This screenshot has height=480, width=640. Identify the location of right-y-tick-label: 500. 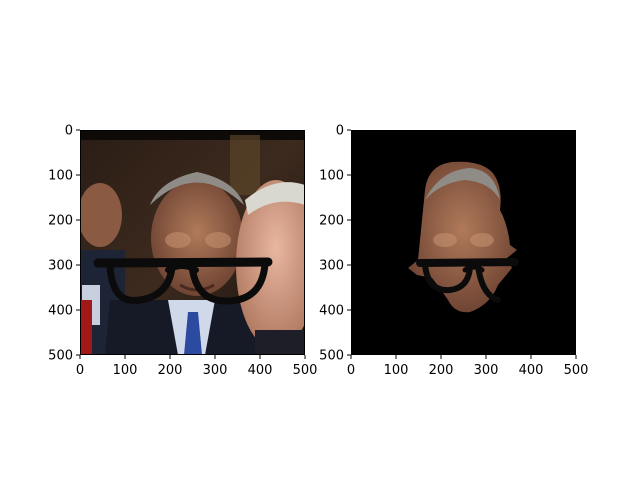
(331, 356).